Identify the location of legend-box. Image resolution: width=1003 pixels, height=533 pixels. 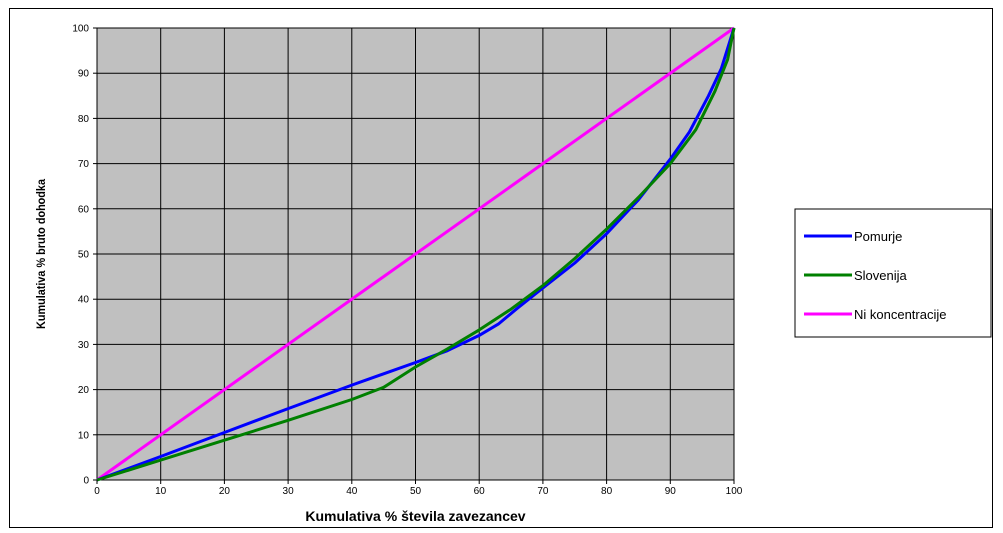
(893, 273).